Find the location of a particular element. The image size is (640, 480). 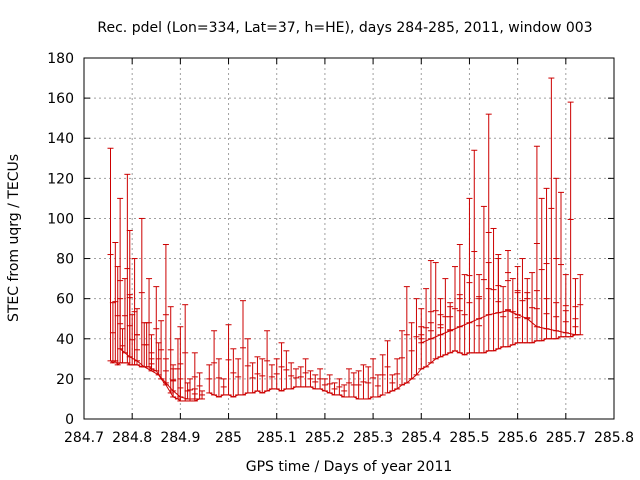

x-tick-label: 285.6 is located at coordinates (518, 438).